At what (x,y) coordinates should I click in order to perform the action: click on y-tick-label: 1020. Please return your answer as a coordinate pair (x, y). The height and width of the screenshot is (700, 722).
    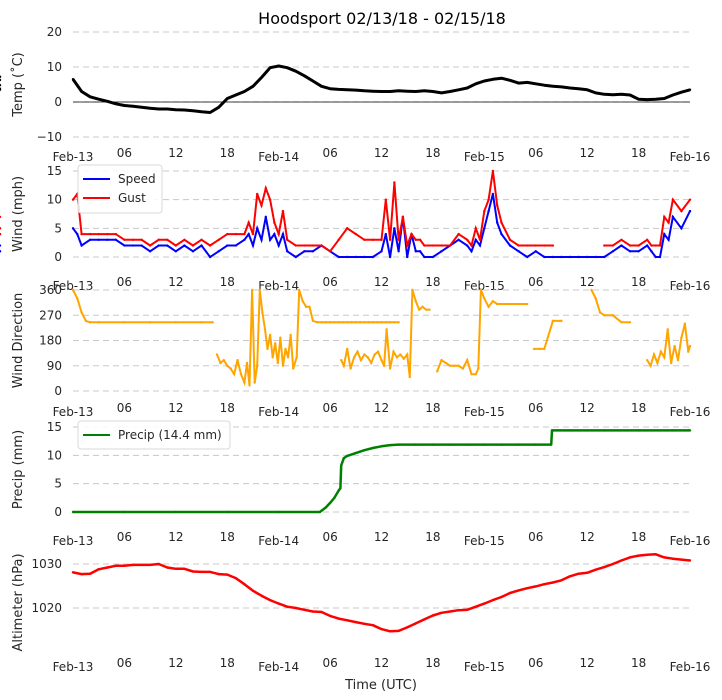
    Looking at the image, I should click on (46, 608).